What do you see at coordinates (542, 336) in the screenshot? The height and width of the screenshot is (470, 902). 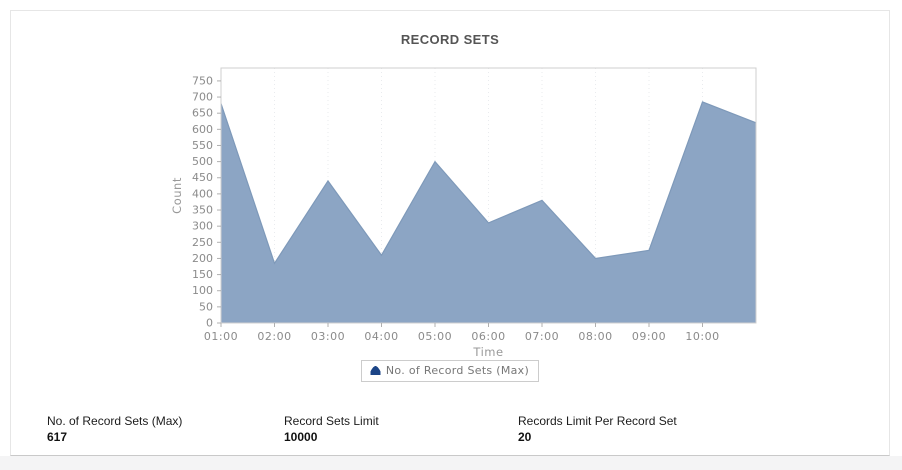 I see `svg-text: 07:00` at bounding box center [542, 336].